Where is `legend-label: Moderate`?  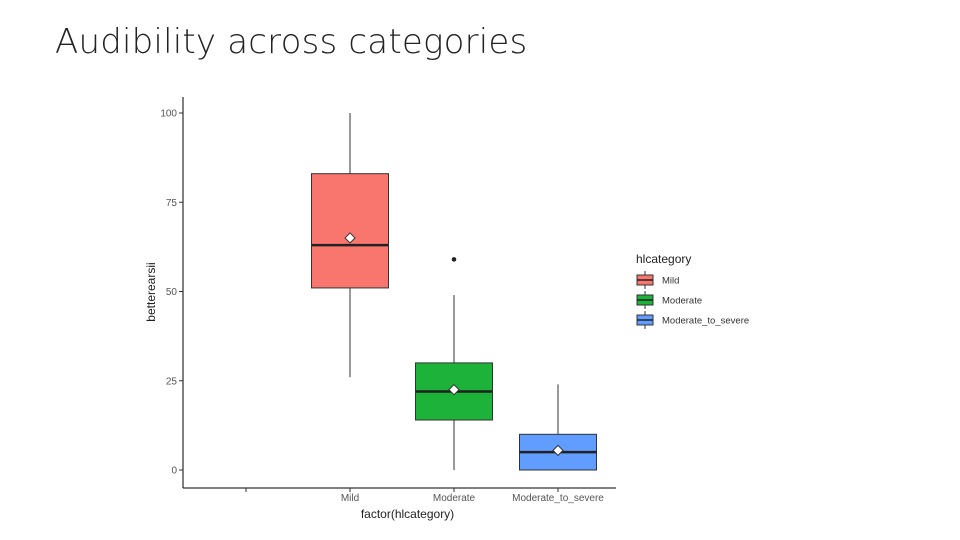 legend-label: Moderate is located at coordinates (682, 301).